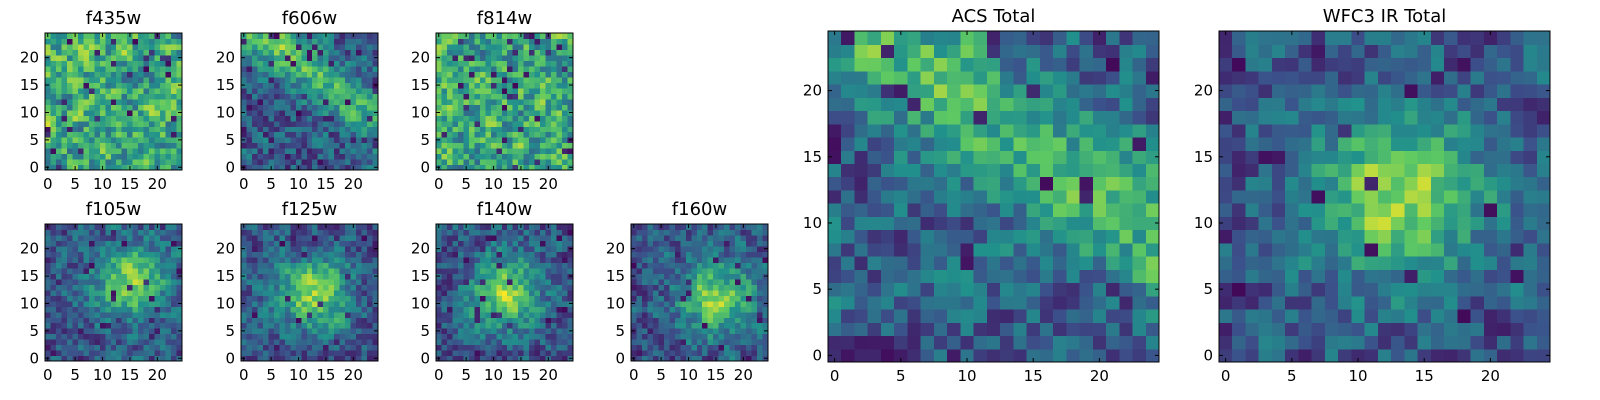 Image resolution: width=1600 pixels, height=400 pixels. What do you see at coordinates (48, 184) in the screenshot?
I see `x-tick-label: 0` at bounding box center [48, 184].